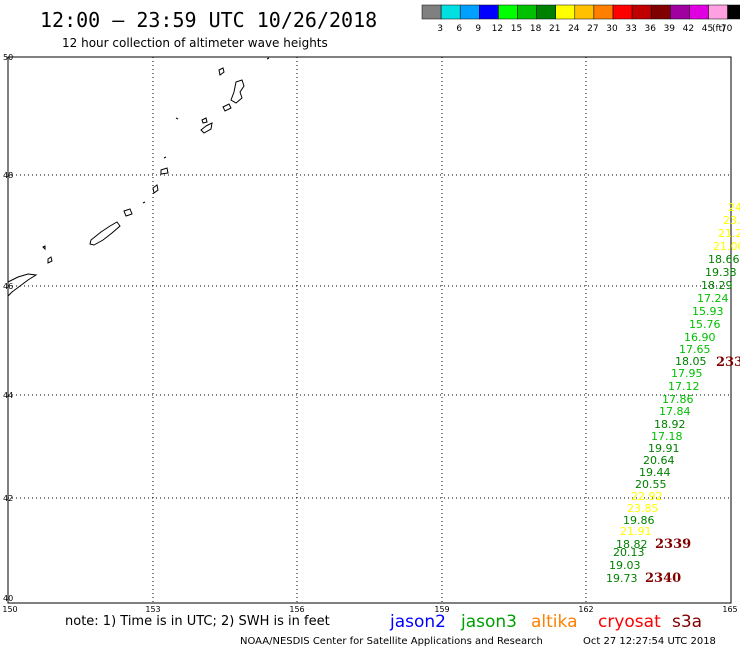 The image size is (740, 650). Describe the element at coordinates (684, 386) in the screenshot. I see `wave-height-value: 17.12` at that location.